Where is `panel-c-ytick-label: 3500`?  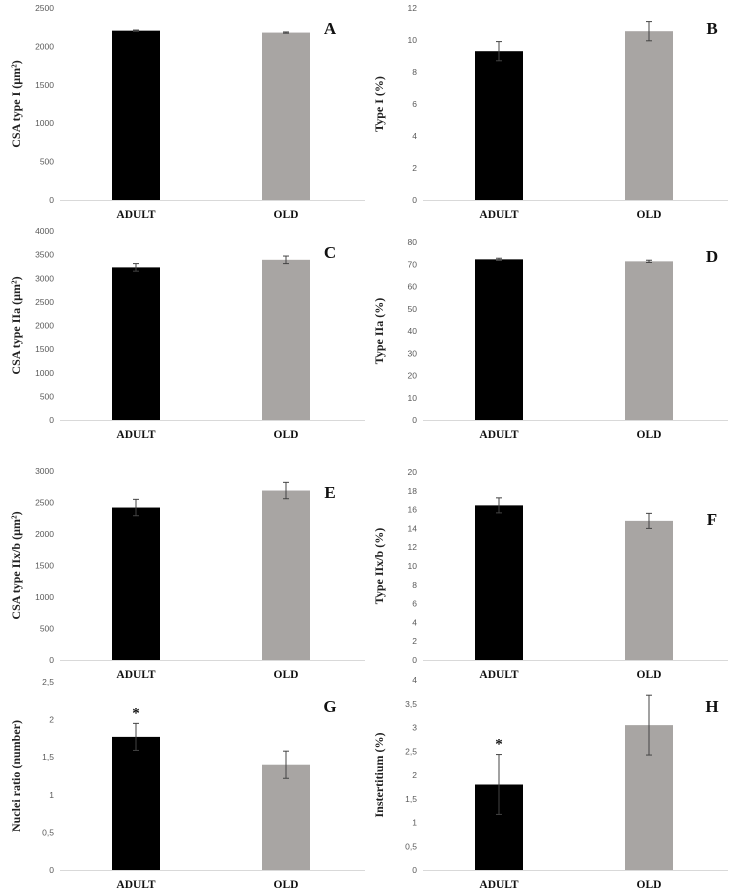 panel-c-ytick-label: 3500 is located at coordinates (44, 255).